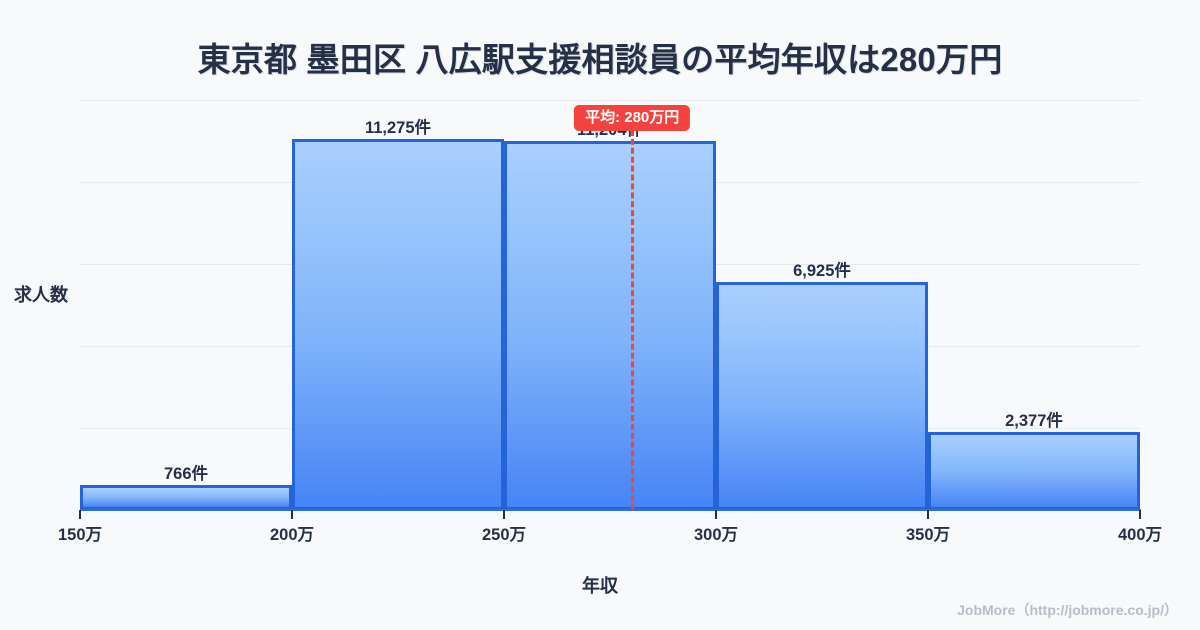 This screenshot has height=630, width=1200. I want to click on x-axis-tick-label: 350万, so click(928, 535).